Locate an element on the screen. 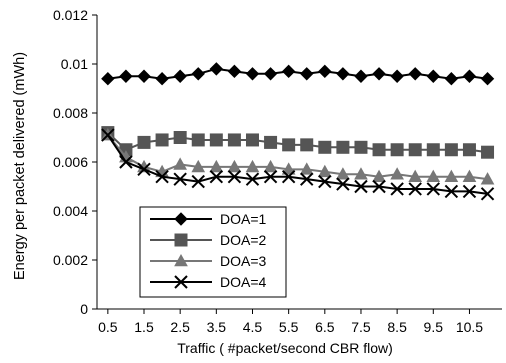 This screenshot has height=363, width=506. y-tick-label: 0.004 is located at coordinates (70, 211).